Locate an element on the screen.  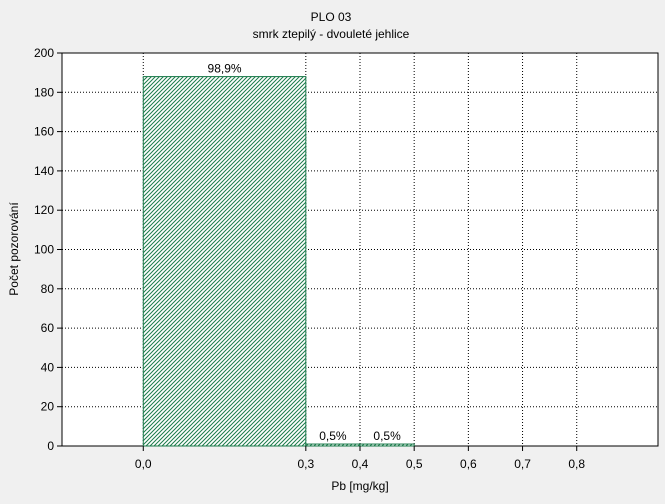
x-tick-label: 0,4 is located at coordinates (360, 464).